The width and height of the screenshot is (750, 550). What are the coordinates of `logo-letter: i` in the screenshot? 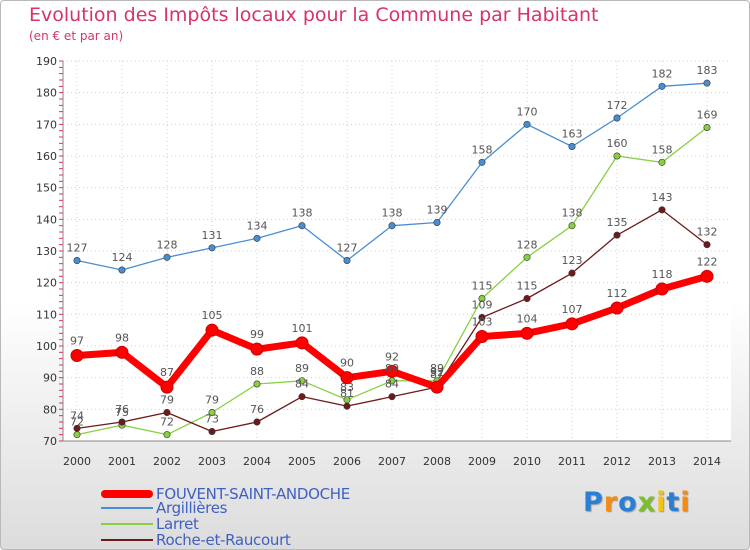 It's located at (685, 502).